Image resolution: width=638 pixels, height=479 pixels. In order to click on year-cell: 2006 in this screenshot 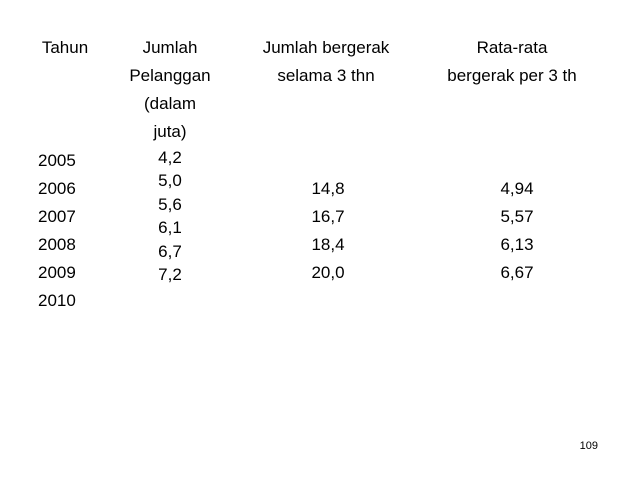, I will do `click(57, 188)`.